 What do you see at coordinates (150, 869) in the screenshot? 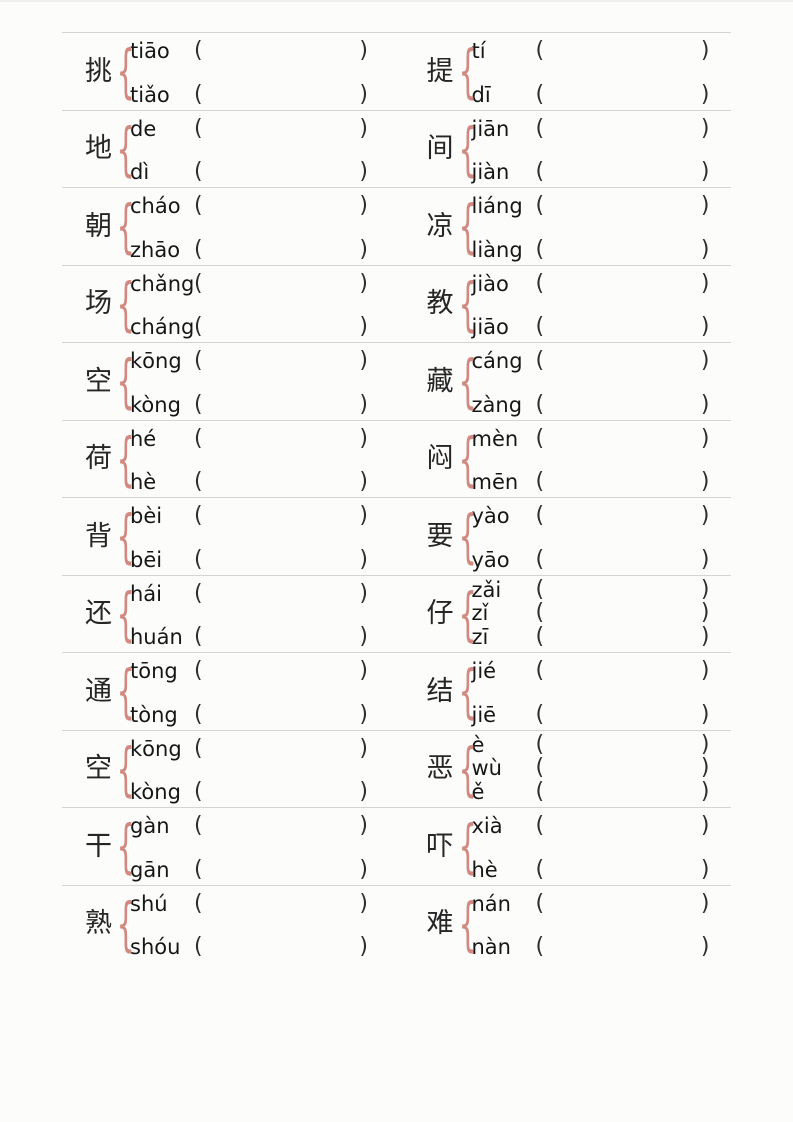
I see `pinyin-label: gān` at bounding box center [150, 869].